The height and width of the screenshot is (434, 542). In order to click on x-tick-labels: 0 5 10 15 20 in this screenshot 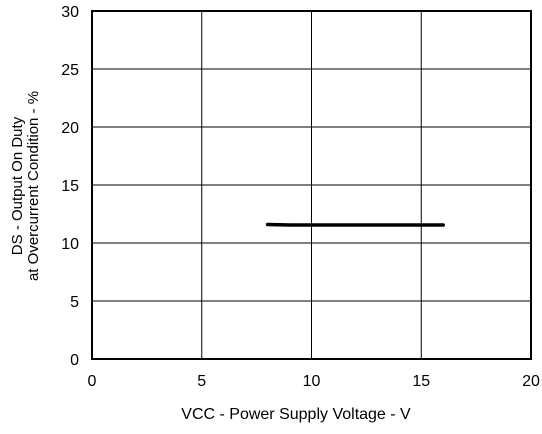, I will do `click(314, 381)`.